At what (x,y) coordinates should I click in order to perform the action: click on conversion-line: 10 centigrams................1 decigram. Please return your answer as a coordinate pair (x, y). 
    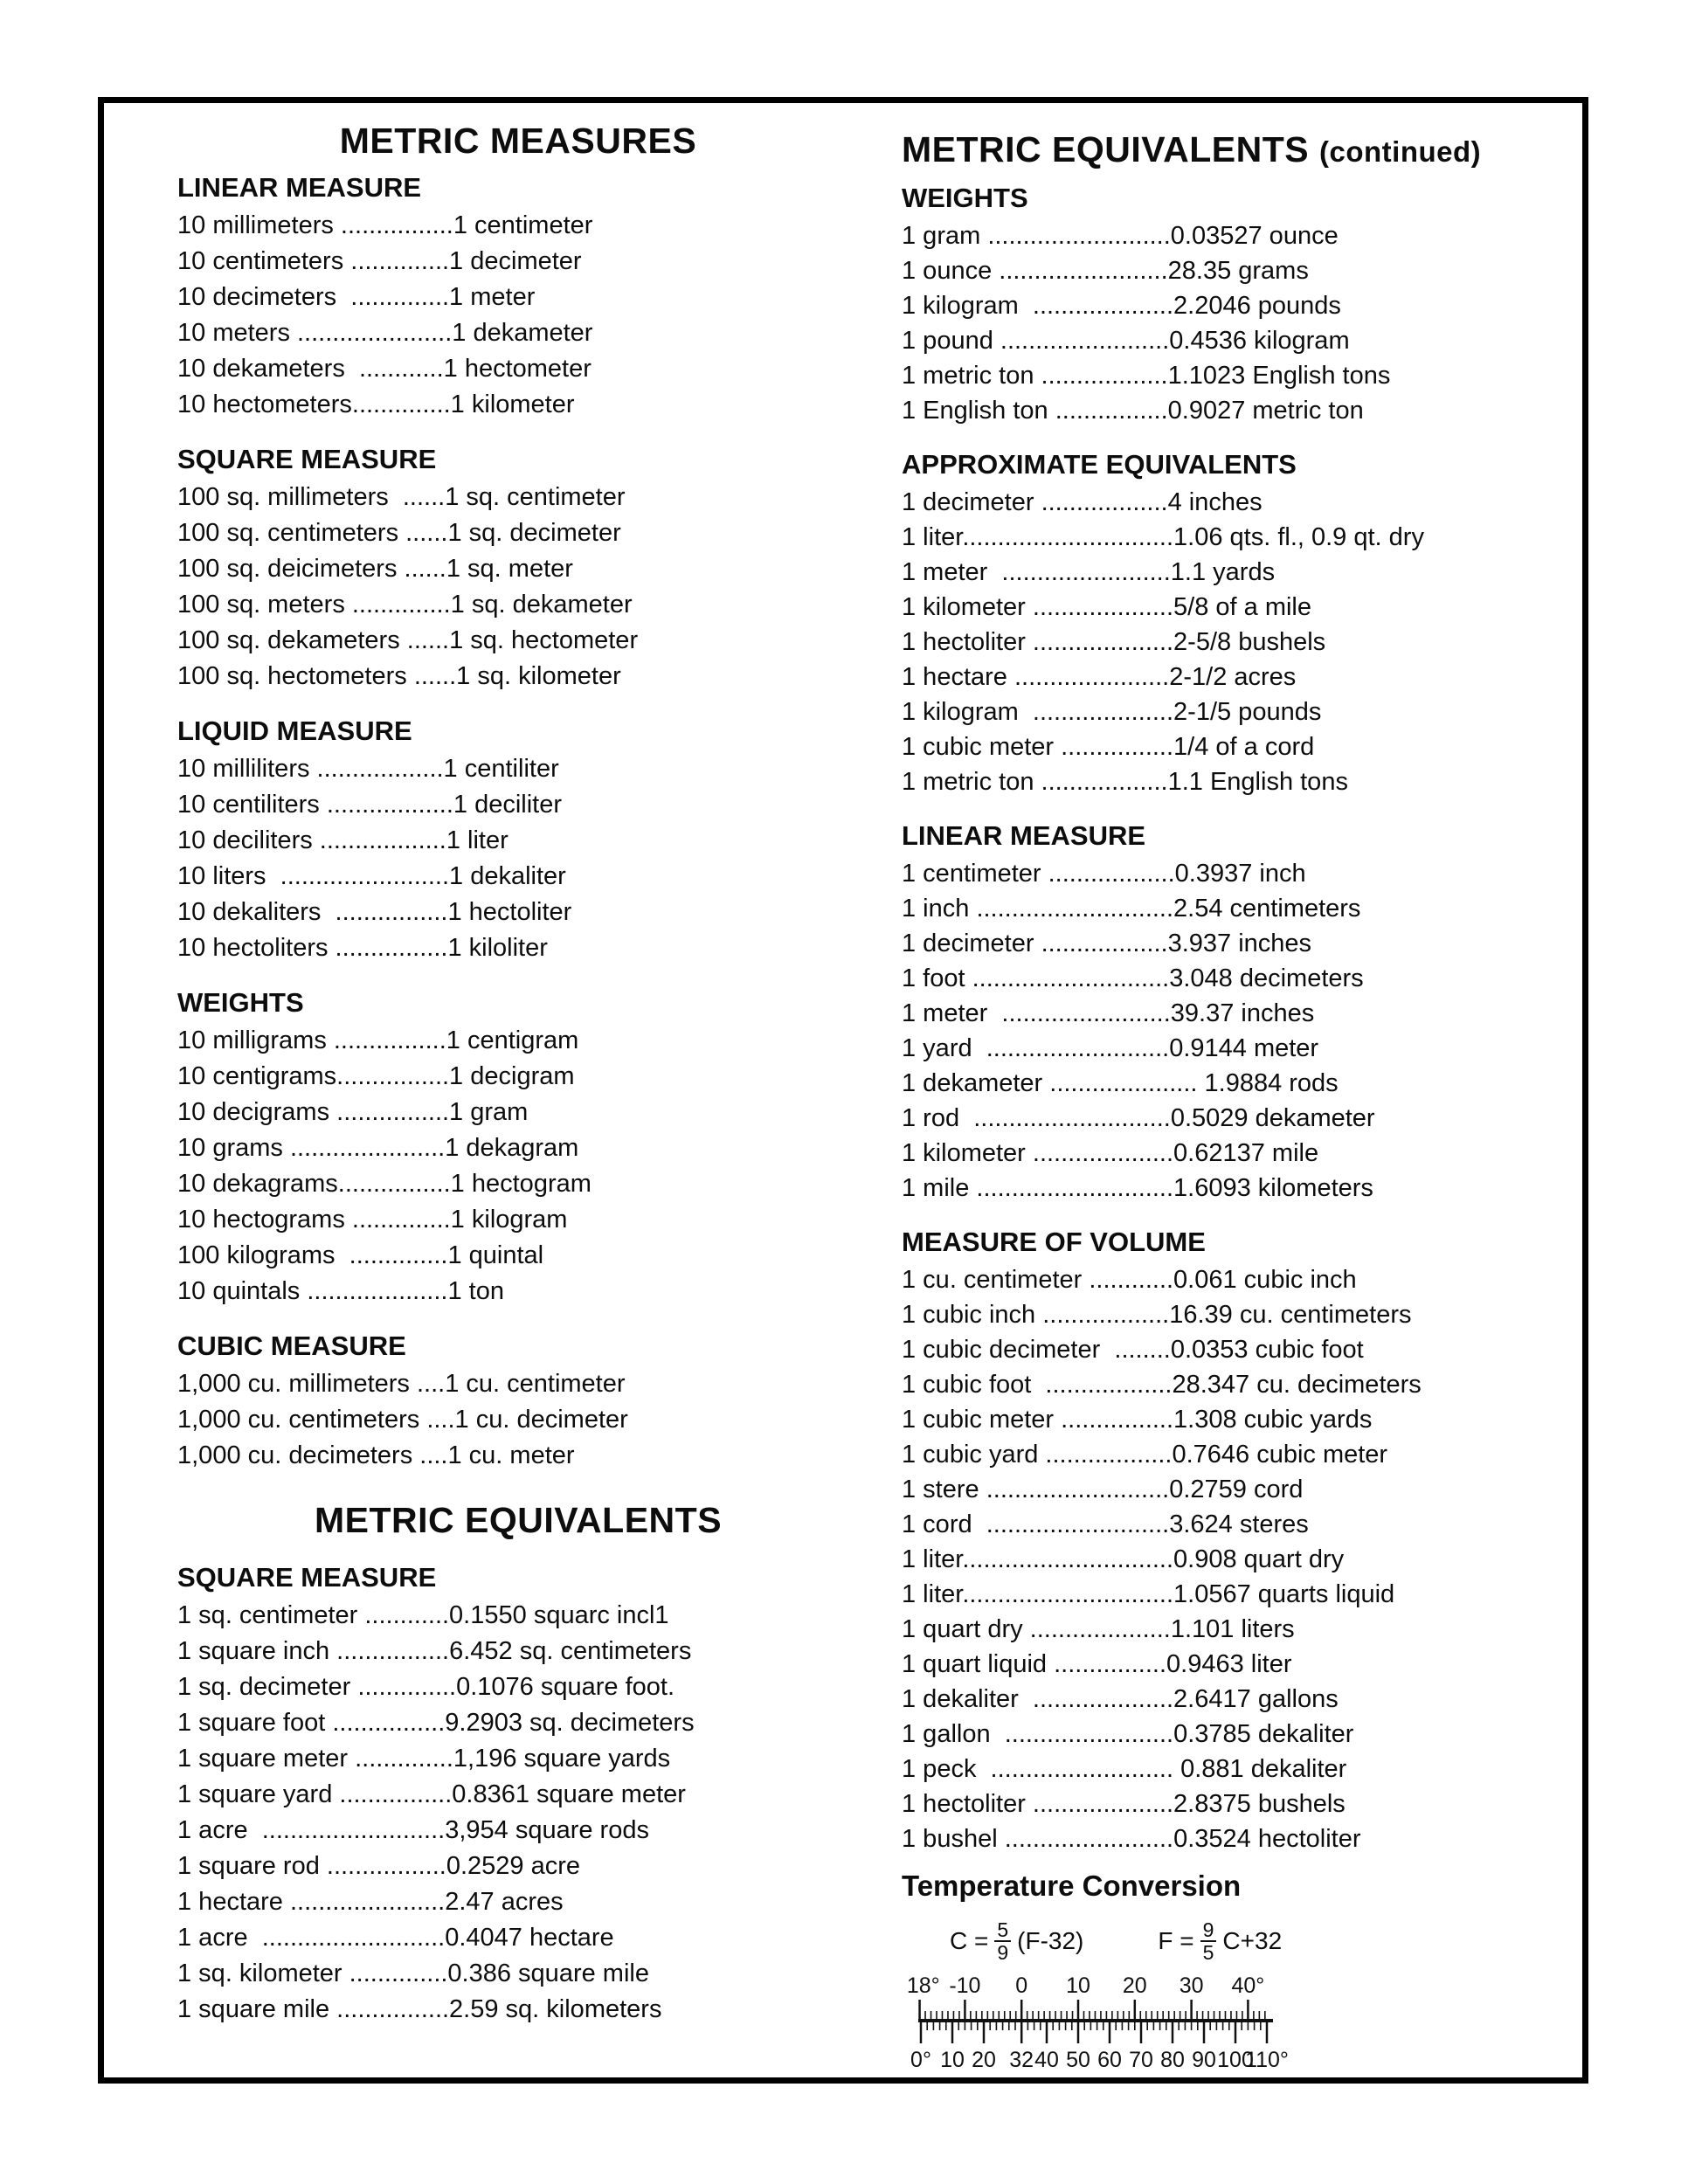
    Looking at the image, I should click on (376, 1076).